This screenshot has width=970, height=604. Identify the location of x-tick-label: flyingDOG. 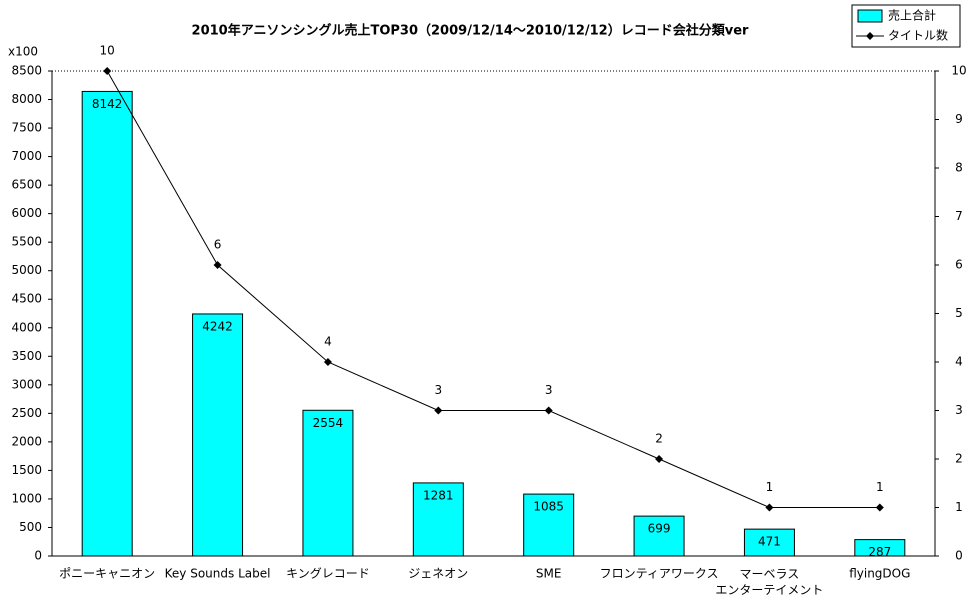
(879, 574).